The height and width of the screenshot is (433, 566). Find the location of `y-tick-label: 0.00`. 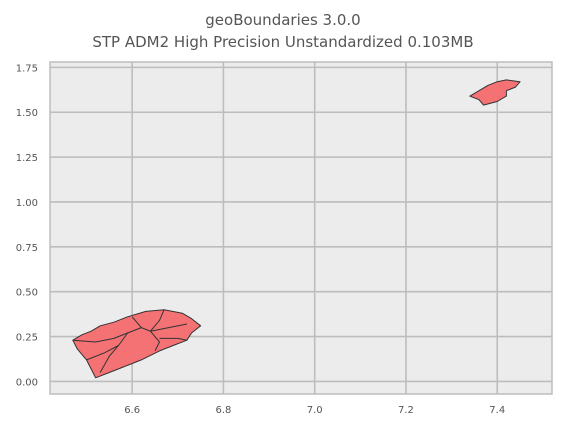

y-tick-label: 0.00 is located at coordinates (27, 382).